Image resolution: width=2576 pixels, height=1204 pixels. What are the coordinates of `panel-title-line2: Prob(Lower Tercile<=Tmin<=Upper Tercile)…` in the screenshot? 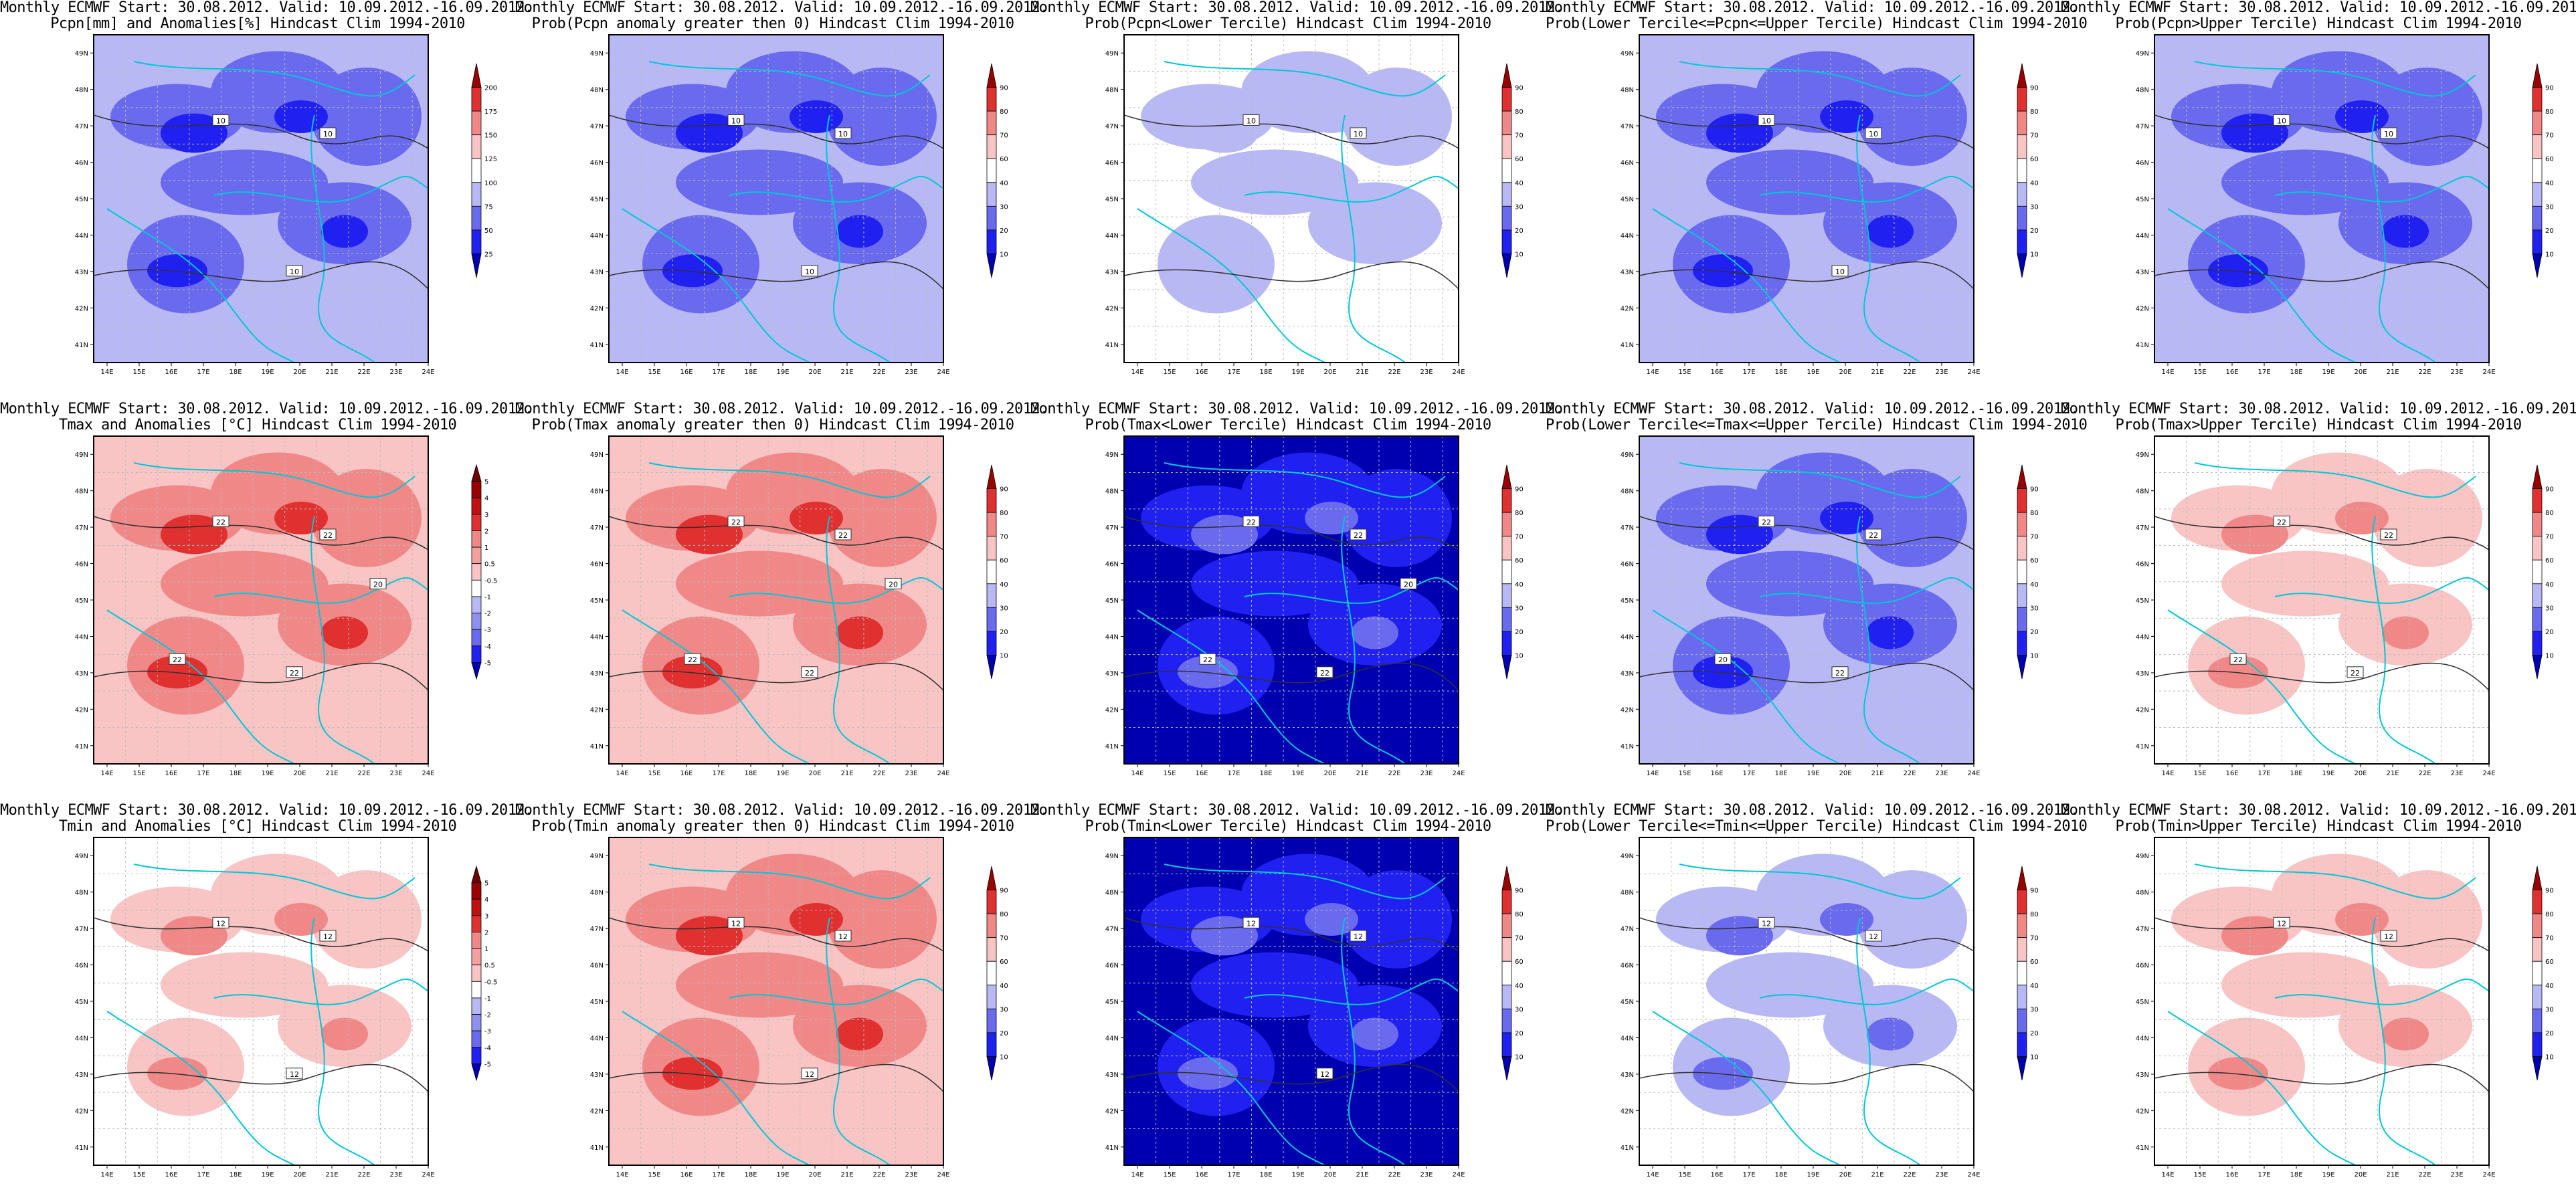 It's located at (1817, 826).